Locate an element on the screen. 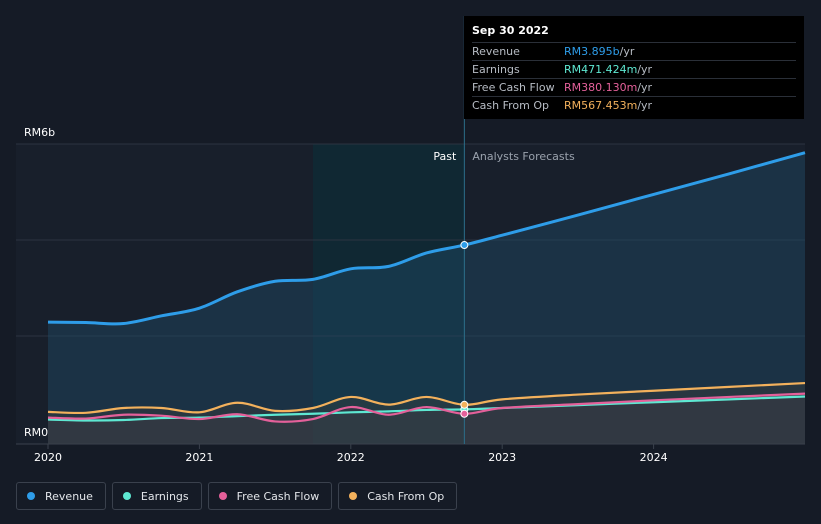 The width and height of the screenshot is (821, 524). series-area-free-cash-flow is located at coordinates (426, 418).